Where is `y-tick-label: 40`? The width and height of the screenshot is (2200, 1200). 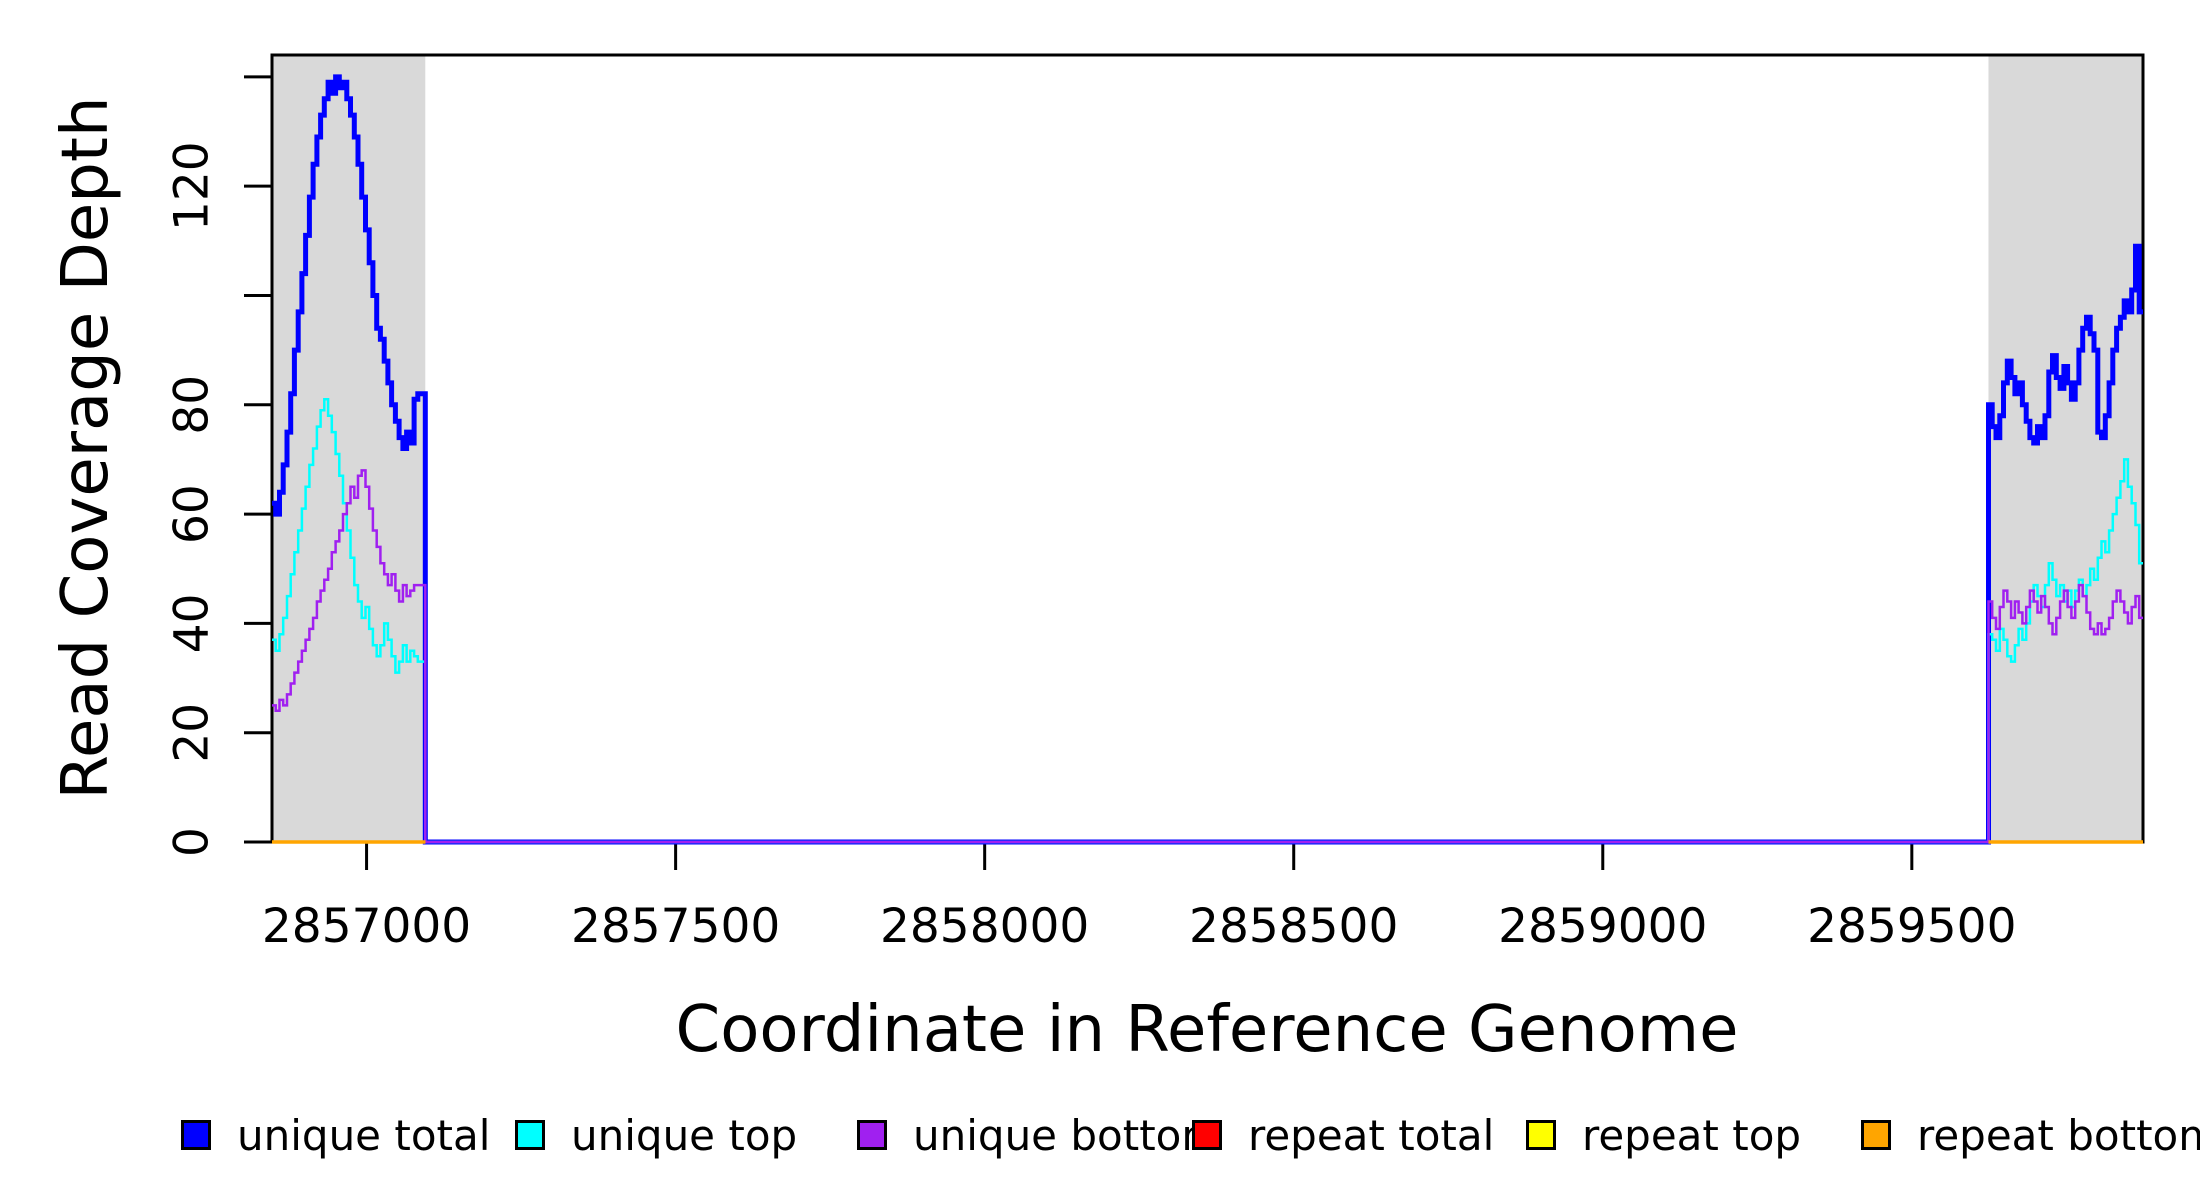 y-tick-label: 40 is located at coordinates (192, 623).